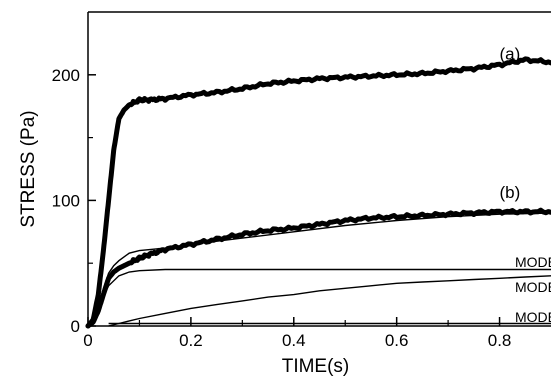  What do you see at coordinates (329, 301) in the screenshot?
I see `series-4-line` at bounding box center [329, 301].